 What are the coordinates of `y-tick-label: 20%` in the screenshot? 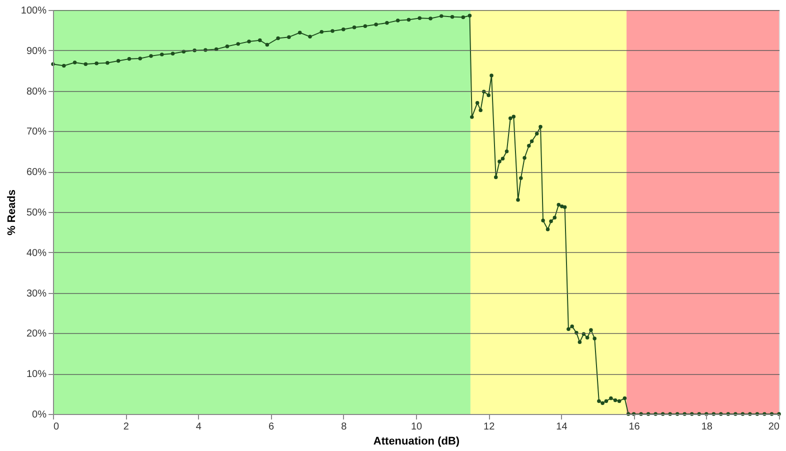 It's located at (36, 334).